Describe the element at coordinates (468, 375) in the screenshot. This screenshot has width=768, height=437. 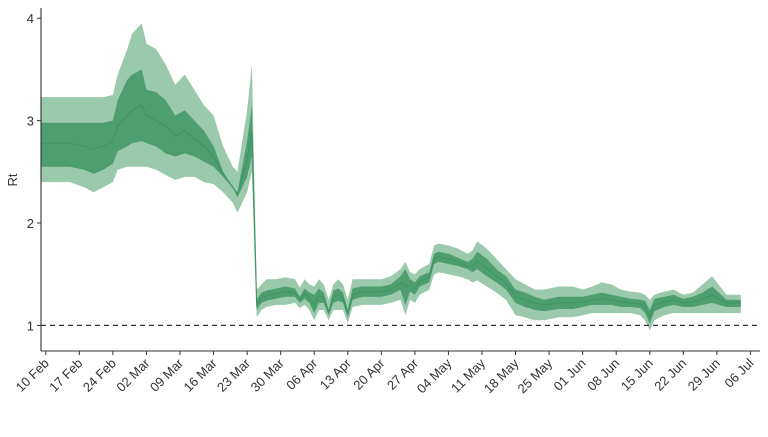
I see `x-tick-label: 11 May` at that location.